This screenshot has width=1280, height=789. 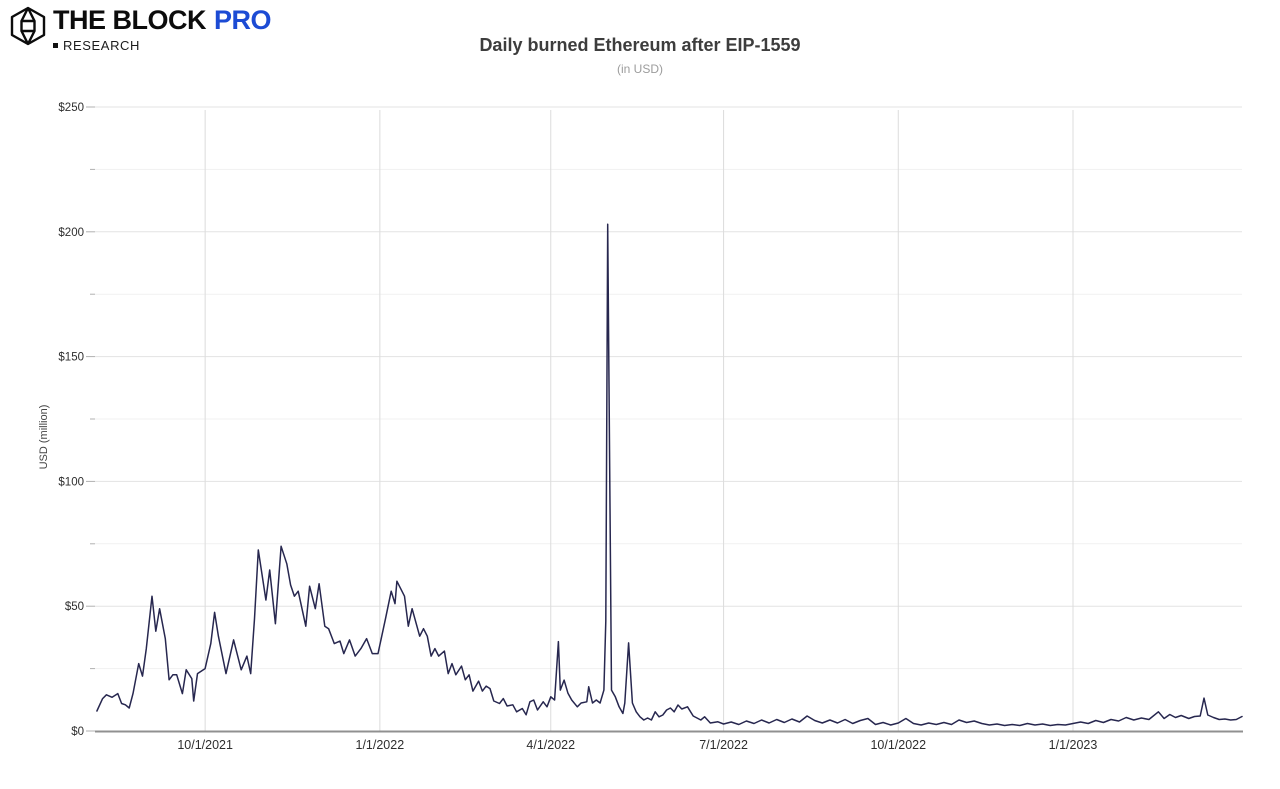 I want to click on brand-name: THE BLOCK, so click(x=130, y=20).